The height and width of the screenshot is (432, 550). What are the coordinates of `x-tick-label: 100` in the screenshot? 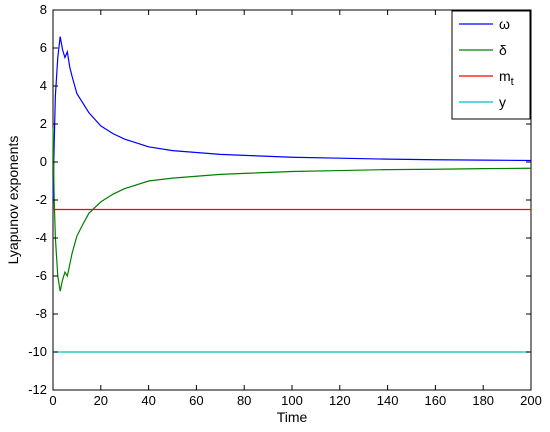 It's located at (292, 400).